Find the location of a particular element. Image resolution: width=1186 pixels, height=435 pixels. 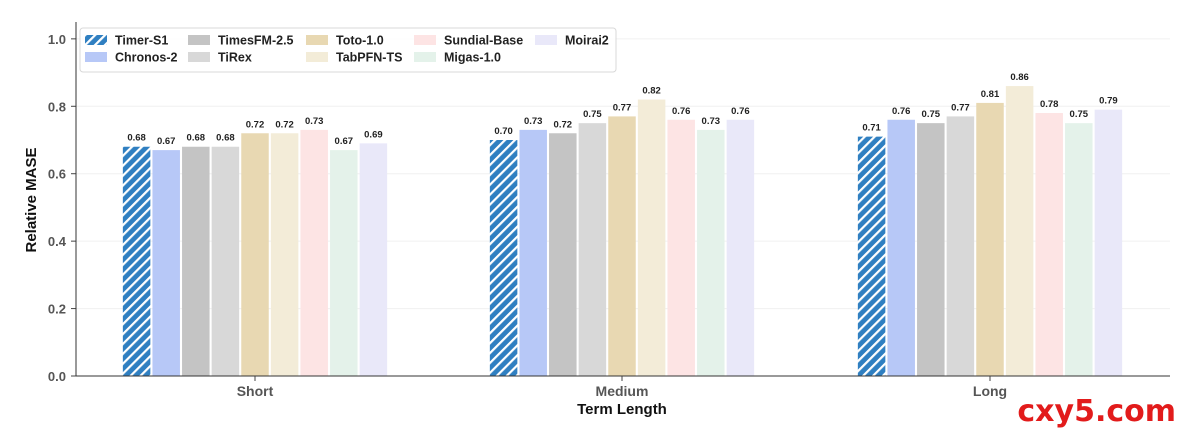

data-label: 0.78 is located at coordinates (1049, 104).